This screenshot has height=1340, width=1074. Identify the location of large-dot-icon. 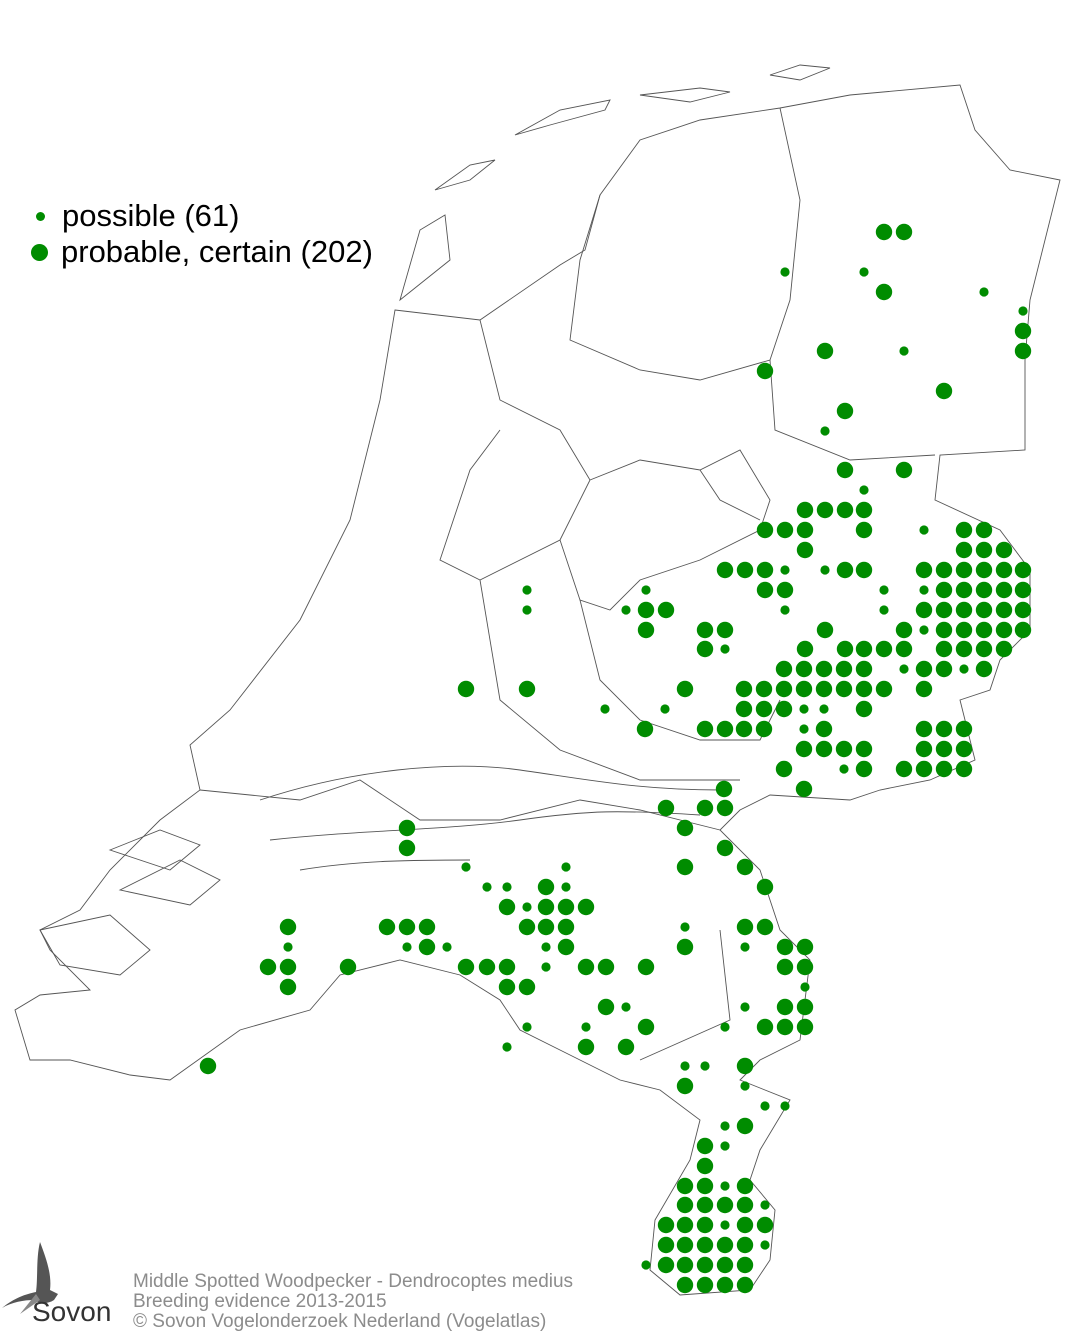
(39, 252).